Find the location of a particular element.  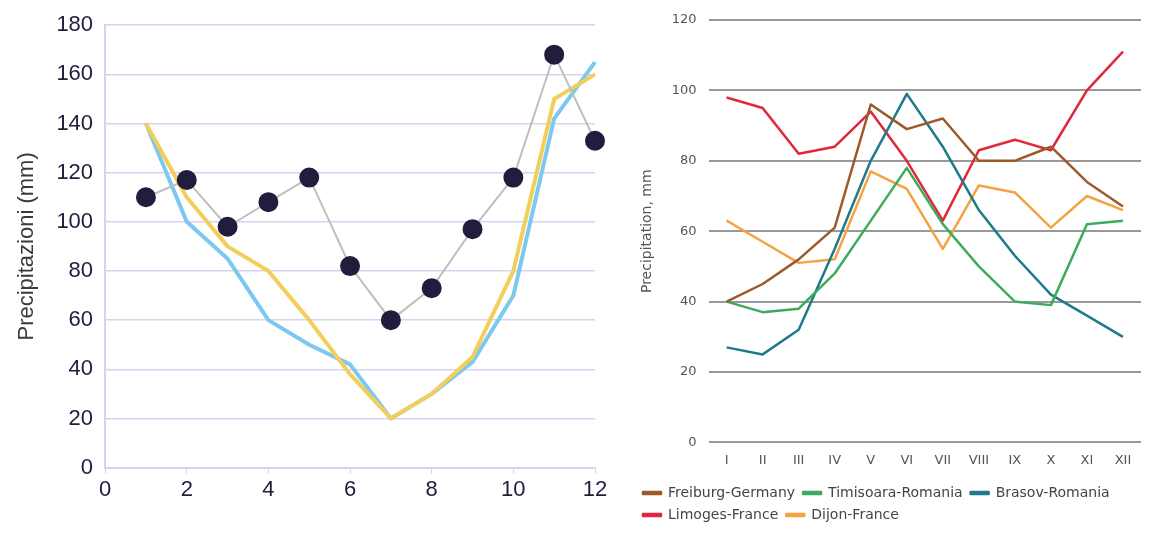

y-tick-label: 140 is located at coordinates (75, 122).